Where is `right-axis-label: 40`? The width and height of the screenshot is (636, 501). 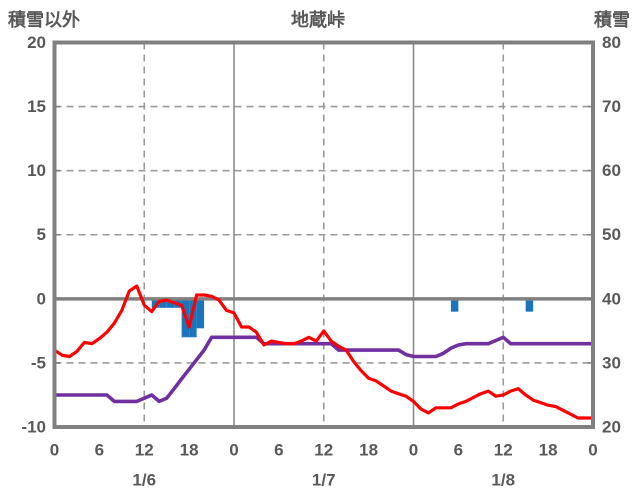
right-axis-label: 40 is located at coordinates (611, 298).